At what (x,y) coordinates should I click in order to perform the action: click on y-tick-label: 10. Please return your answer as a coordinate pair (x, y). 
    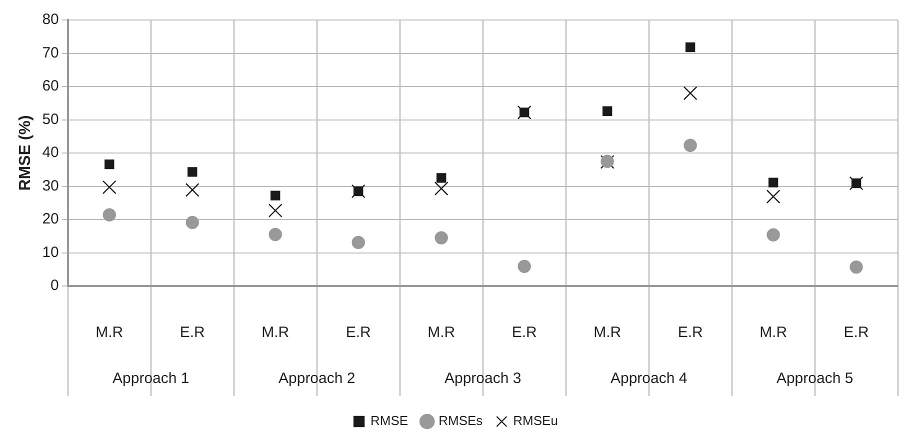
    Looking at the image, I should click on (50, 252).